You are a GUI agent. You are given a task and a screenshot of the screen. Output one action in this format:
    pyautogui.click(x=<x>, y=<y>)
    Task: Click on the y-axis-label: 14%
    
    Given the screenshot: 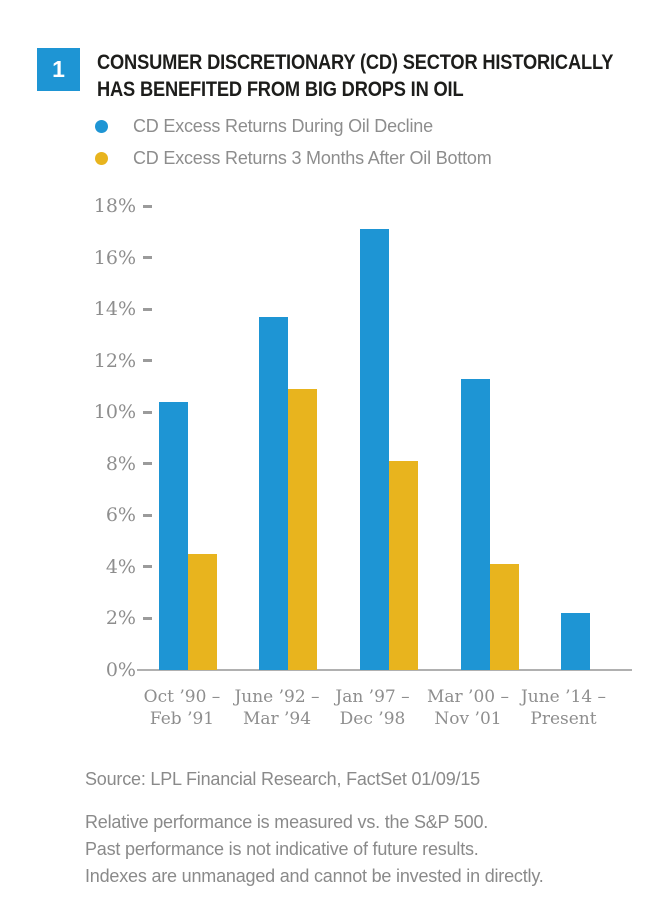 What is the action you would take?
    pyautogui.click(x=114, y=309)
    